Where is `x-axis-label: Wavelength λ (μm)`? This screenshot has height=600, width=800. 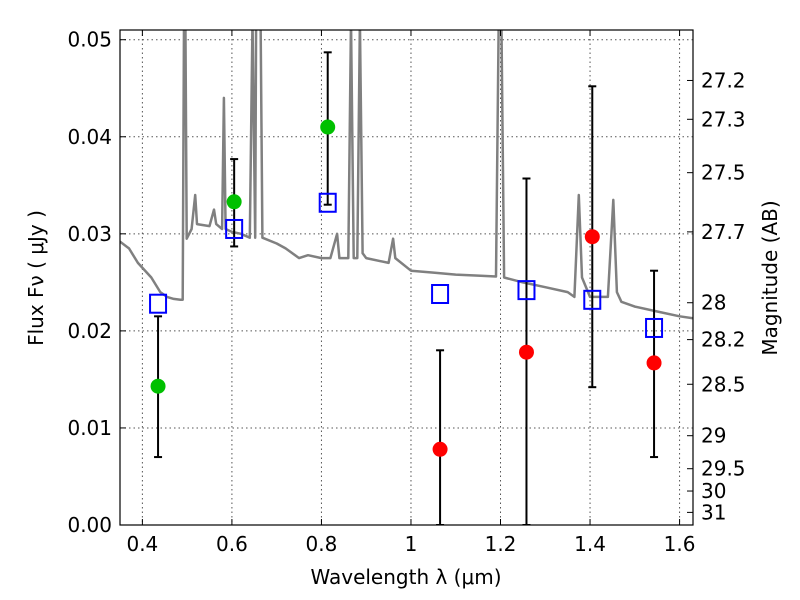
x-axis-label: Wavelength λ (μm) is located at coordinates (405, 577).